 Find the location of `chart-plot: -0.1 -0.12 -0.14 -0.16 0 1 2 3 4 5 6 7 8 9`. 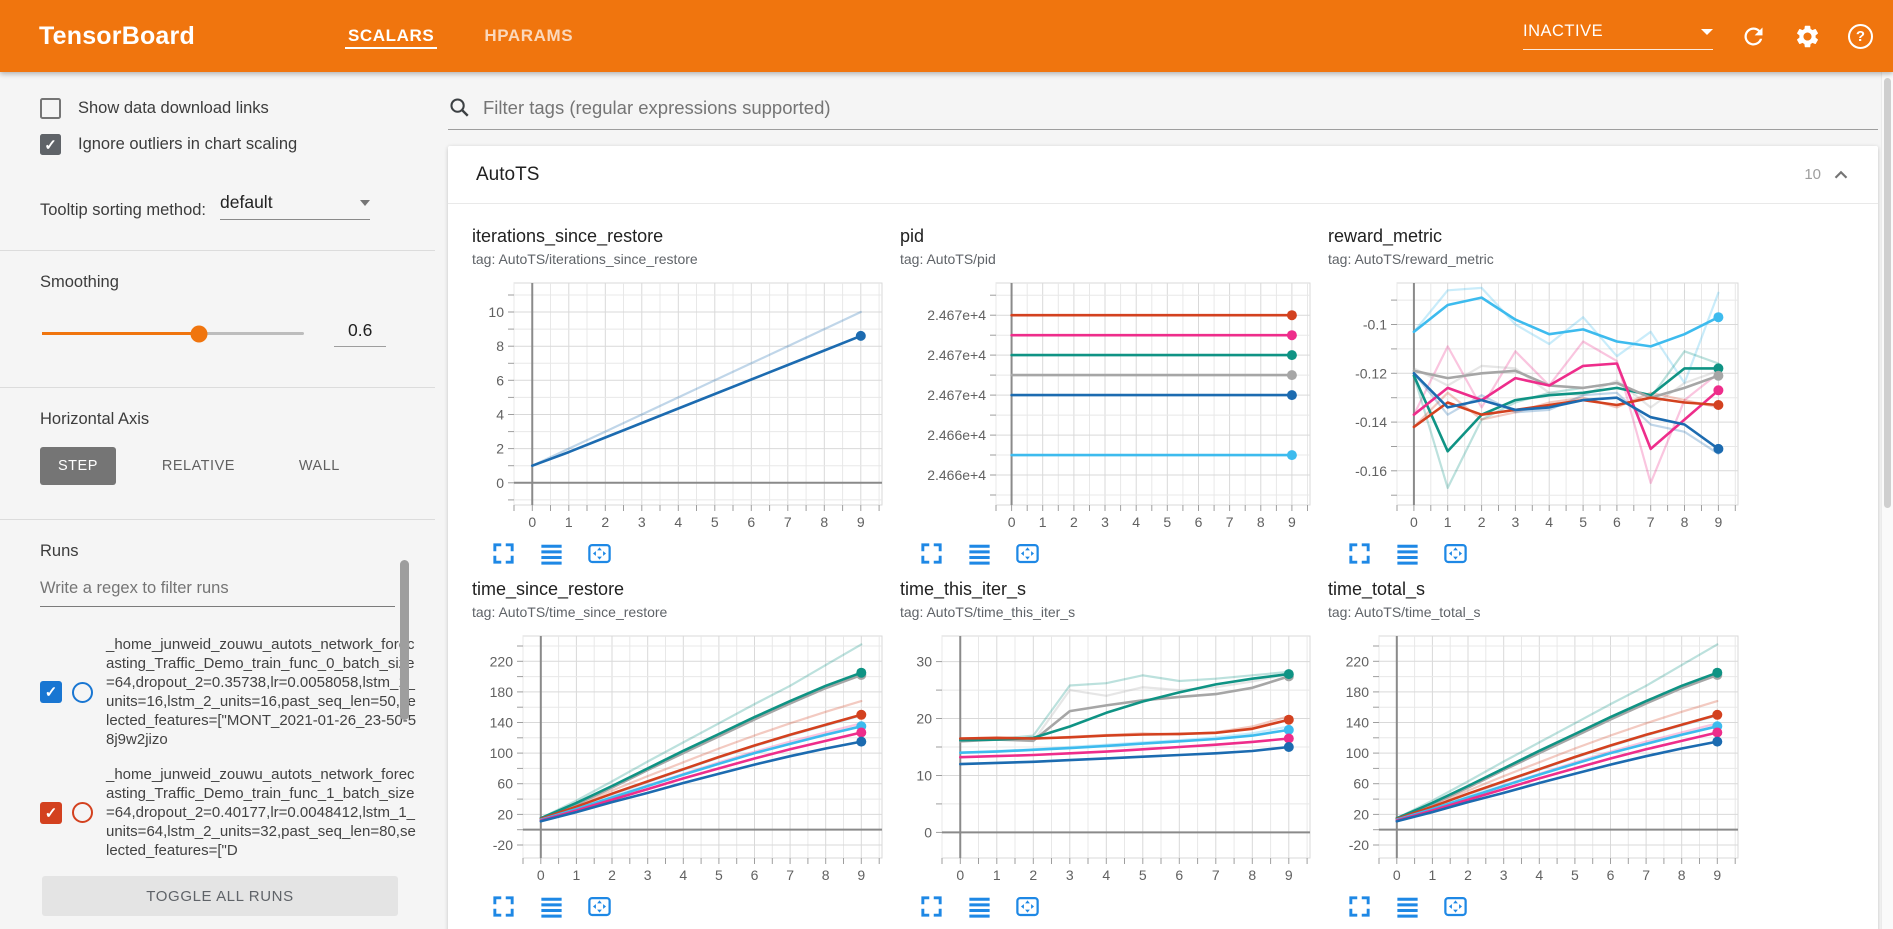

chart-plot: -0.1 -0.12 -0.14 -0.16 0 1 2 3 4 5 6 7 8 9 is located at coordinates (1536, 406).